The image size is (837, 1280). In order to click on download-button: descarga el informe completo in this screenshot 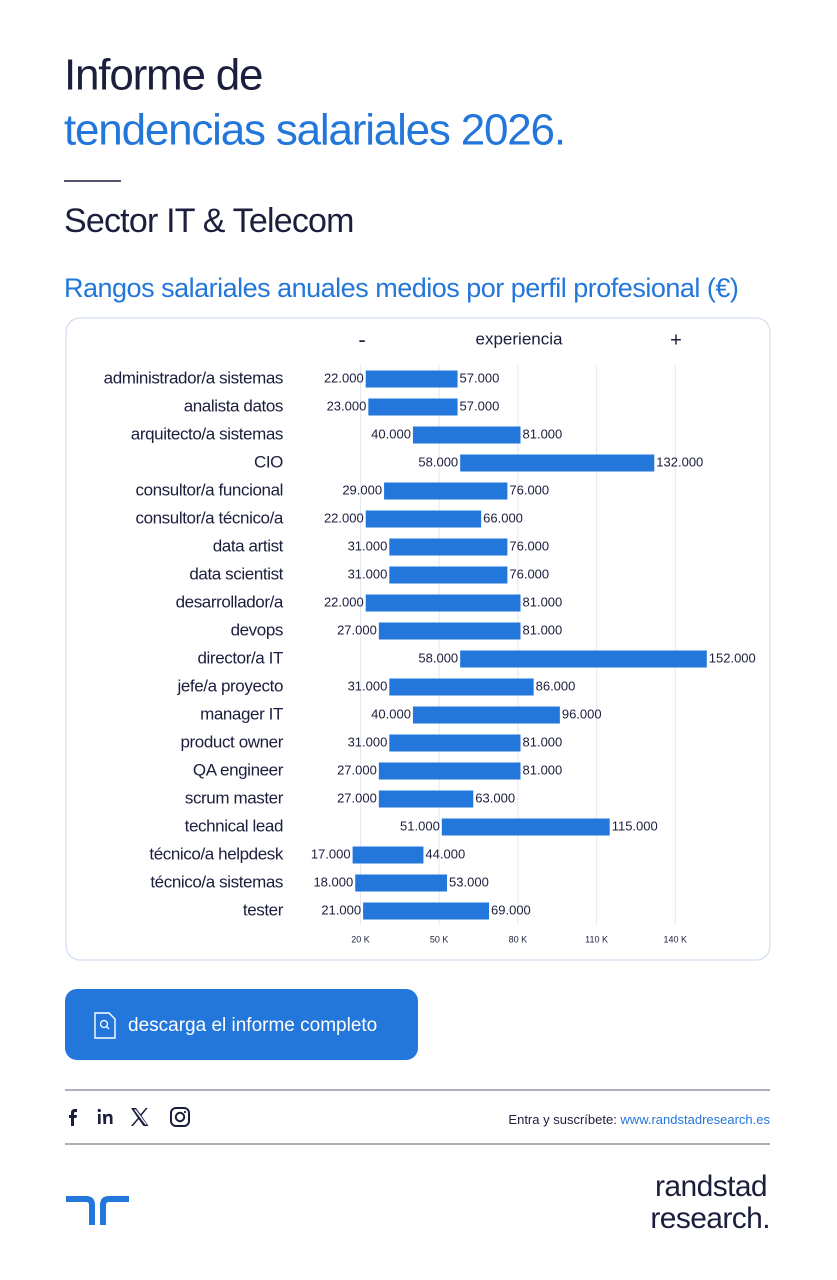, I will do `click(241, 1024)`.